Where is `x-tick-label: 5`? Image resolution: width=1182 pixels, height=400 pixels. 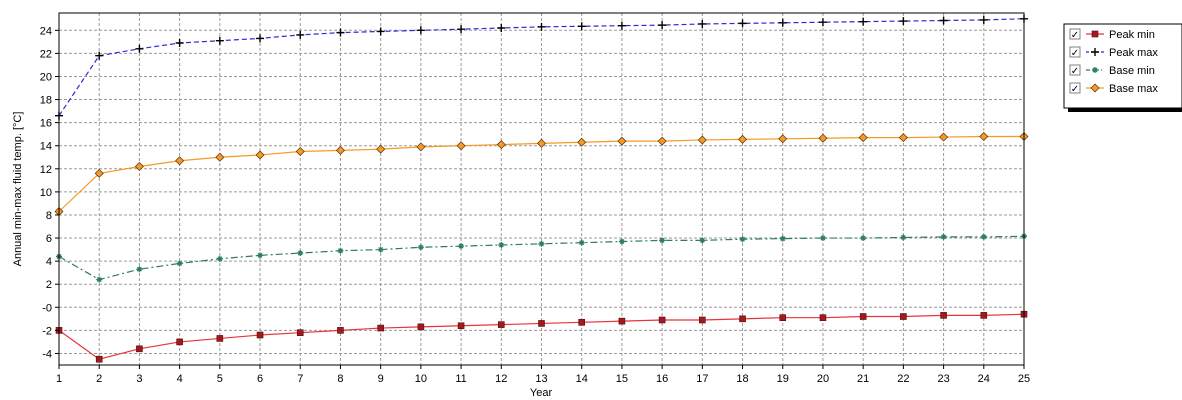 x-tick-label: 5 is located at coordinates (220, 379).